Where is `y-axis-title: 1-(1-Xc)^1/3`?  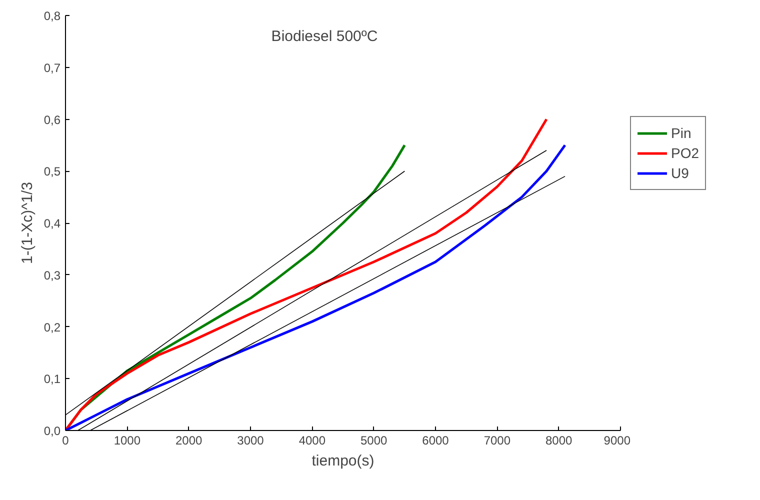
y-axis-title: 1-(1-Xc)^1/3 is located at coordinates (27, 223).